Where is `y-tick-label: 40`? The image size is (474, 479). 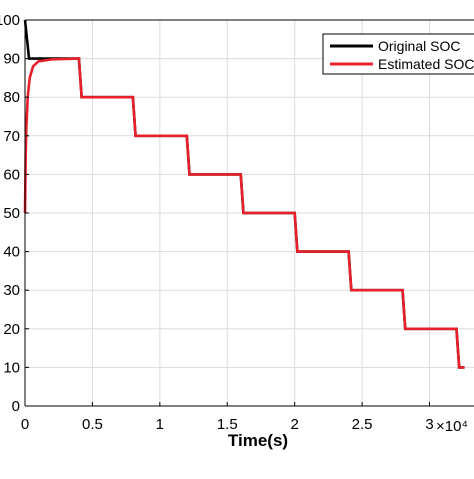
y-tick-label: 40 is located at coordinates (11, 252).